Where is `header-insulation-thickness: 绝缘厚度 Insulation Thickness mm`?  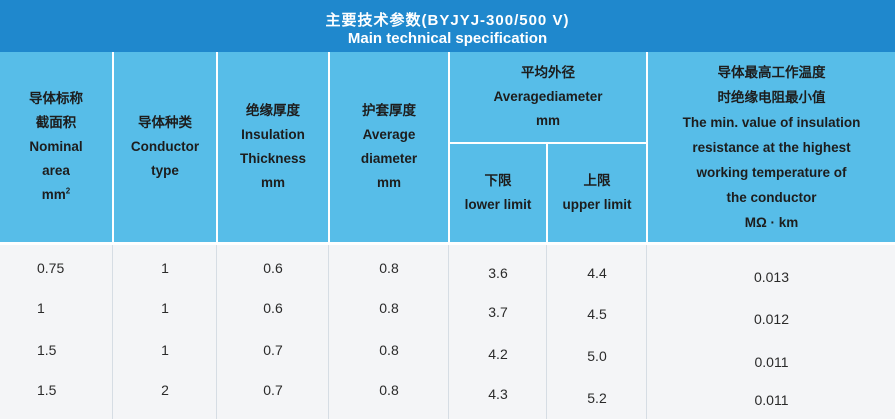
header-insulation-thickness: 绝缘厚度 Insulation Thickness mm is located at coordinates (273, 147).